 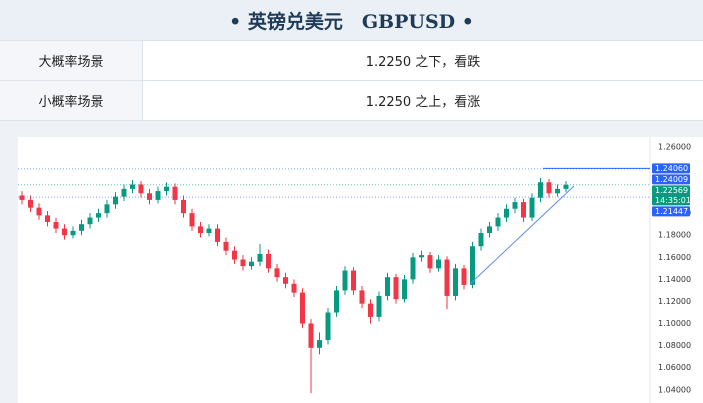 What do you see at coordinates (351, 61) in the screenshot?
I see `table-row: 大概率场景 1.2250 之下，看跌` at bounding box center [351, 61].